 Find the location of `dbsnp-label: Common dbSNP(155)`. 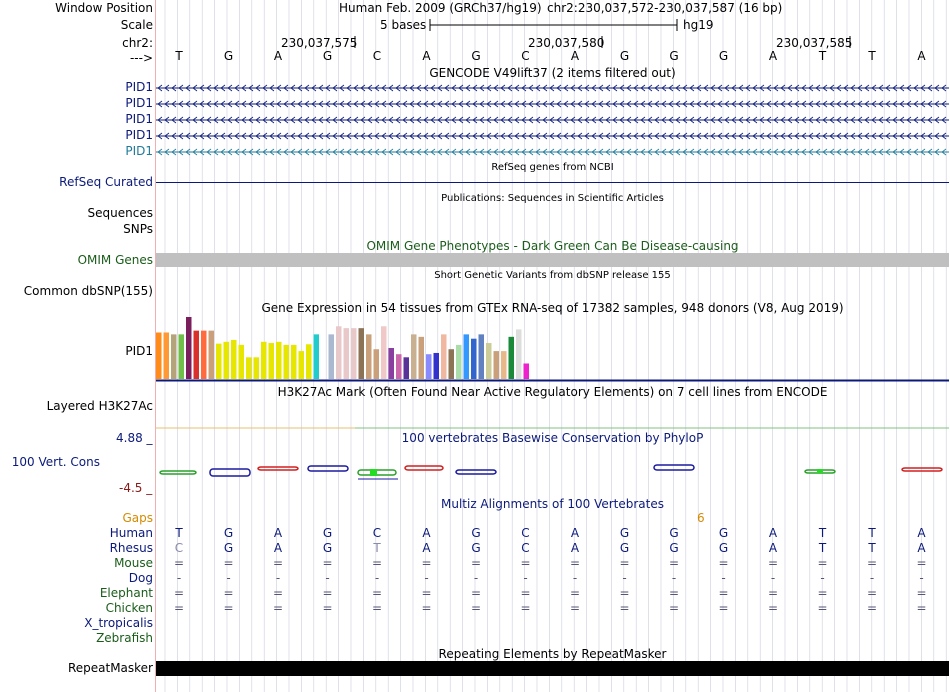

dbsnp-label: Common dbSNP(155) is located at coordinates (88, 291).